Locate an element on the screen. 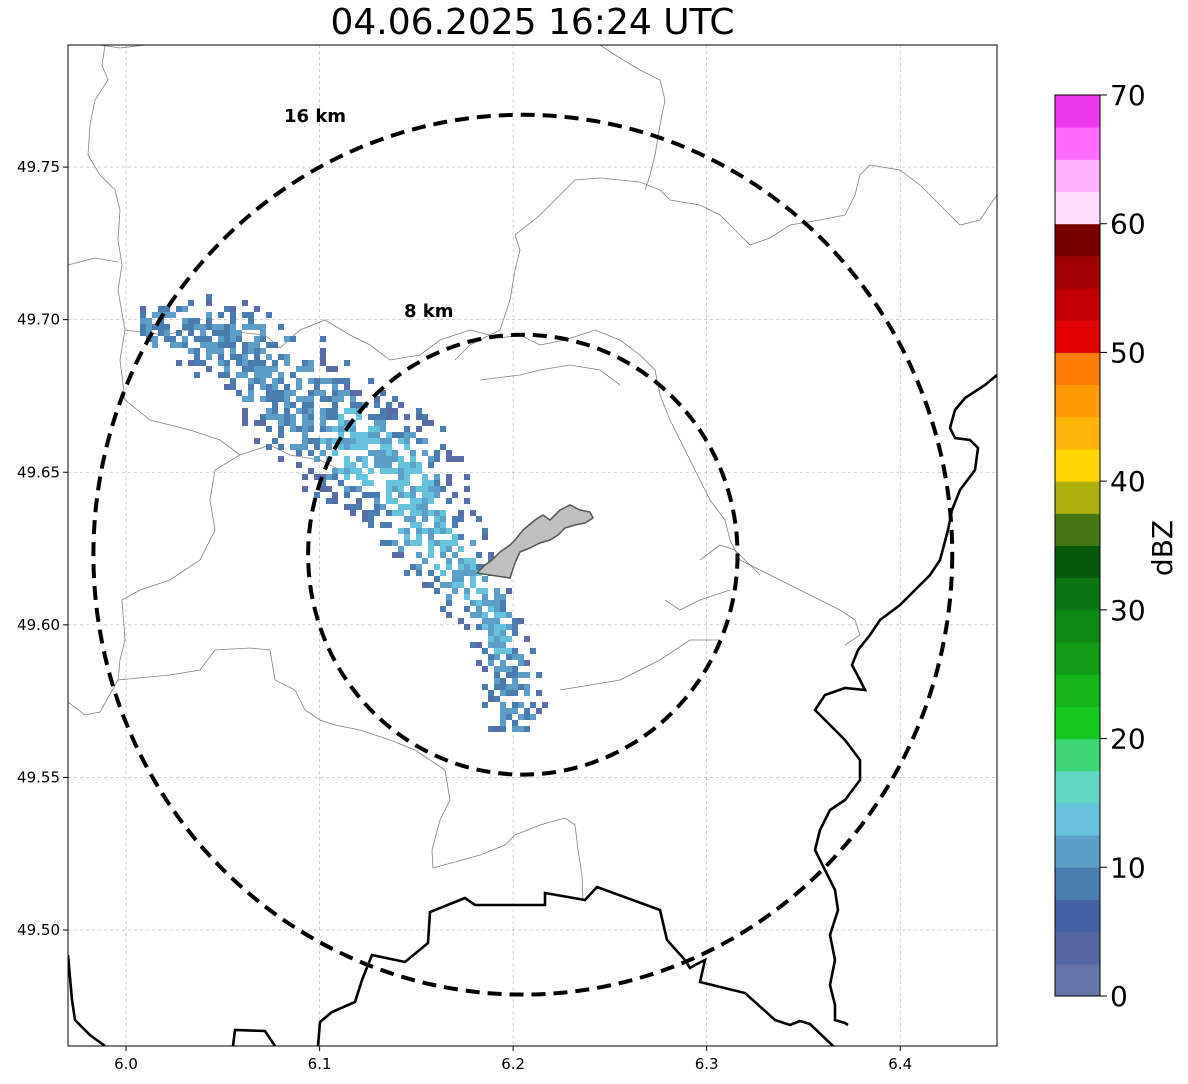 Image resolution: width=1188 pixels, height=1084 pixels. colorbar: 0 10 20 30 40 50 60 70 is located at coordinates (1100, 546).